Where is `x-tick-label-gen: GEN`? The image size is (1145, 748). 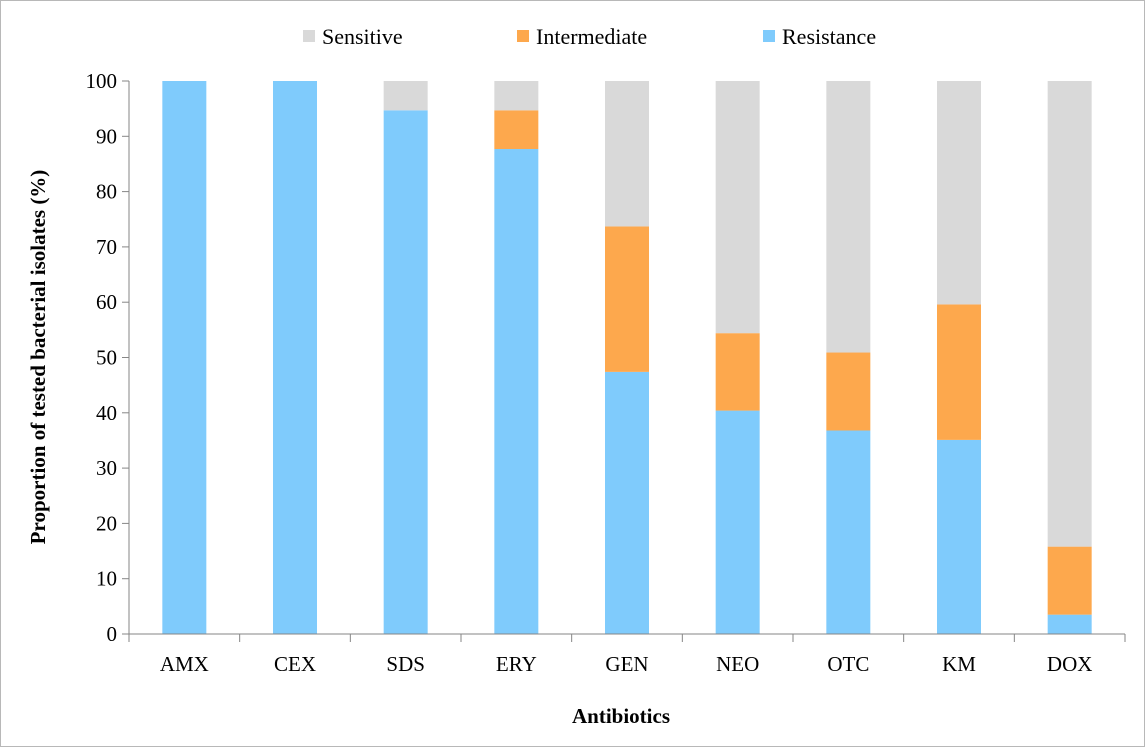
x-tick-label-gen: GEN is located at coordinates (626, 664).